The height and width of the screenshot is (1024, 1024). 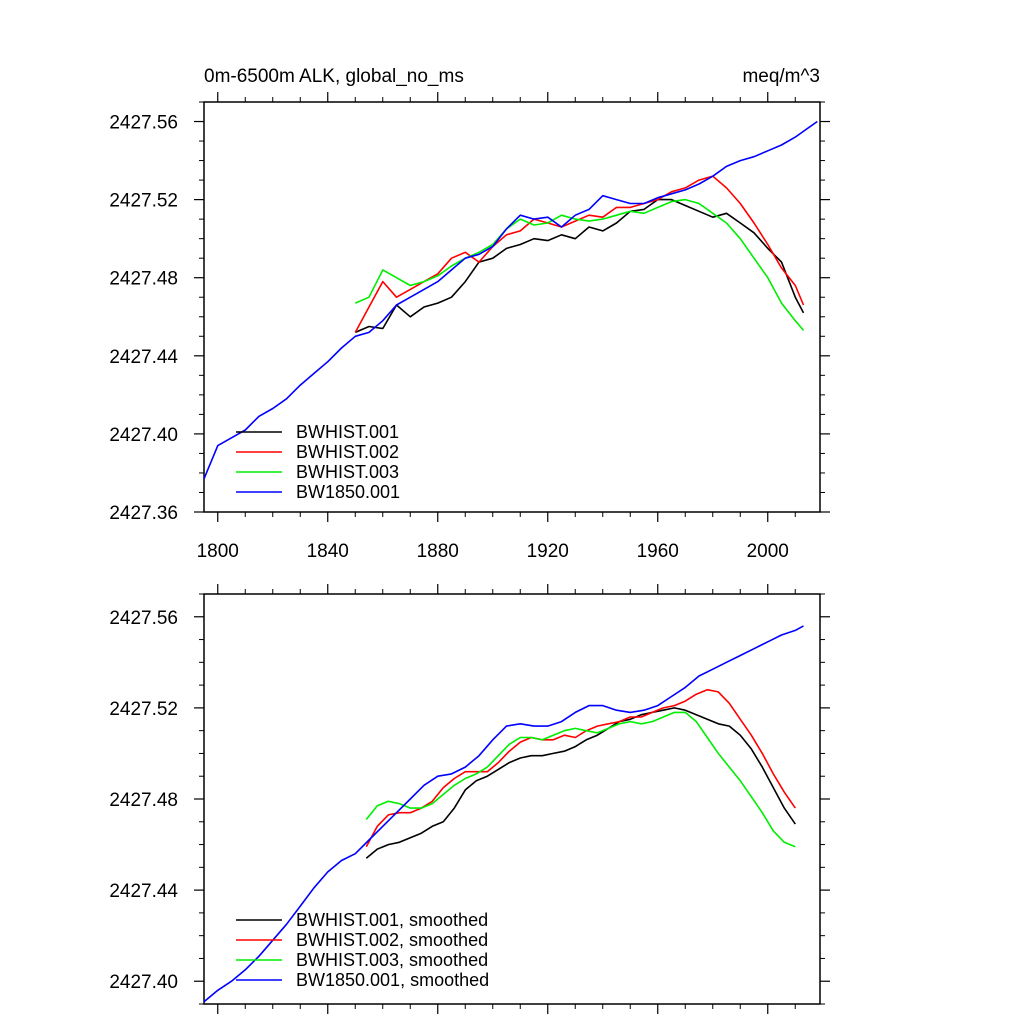 I want to click on y-tick-label: 2427.36, so click(x=143, y=513).